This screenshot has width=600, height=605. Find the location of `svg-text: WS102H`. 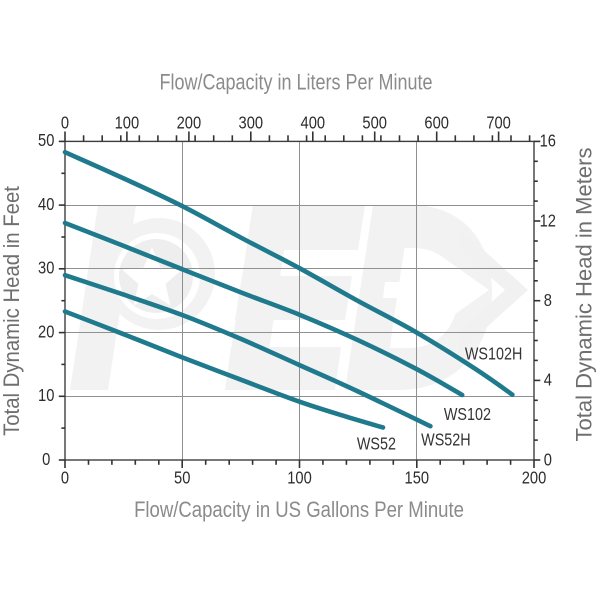

svg-text: WS102H is located at coordinates (493, 354).